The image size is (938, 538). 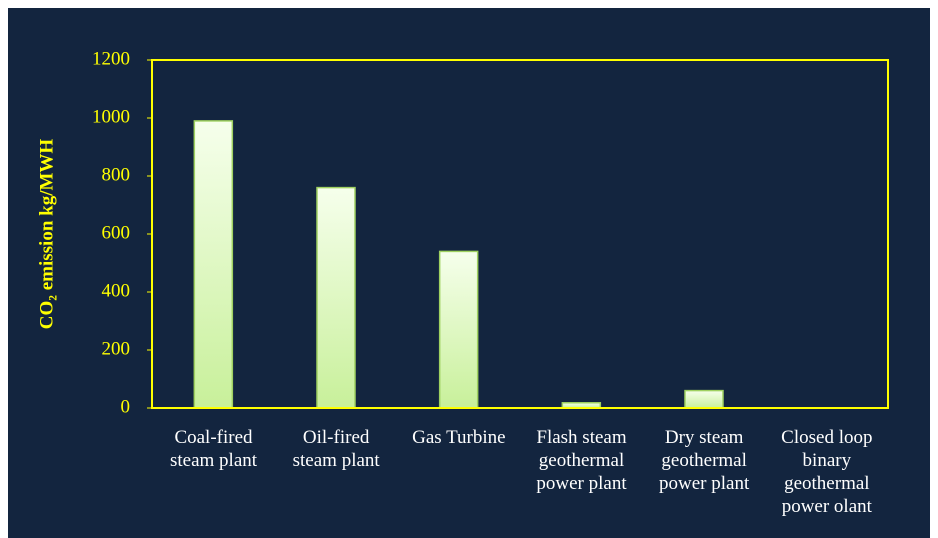 What do you see at coordinates (111, 116) in the screenshot?
I see `y-tick-label: 1000` at bounding box center [111, 116].